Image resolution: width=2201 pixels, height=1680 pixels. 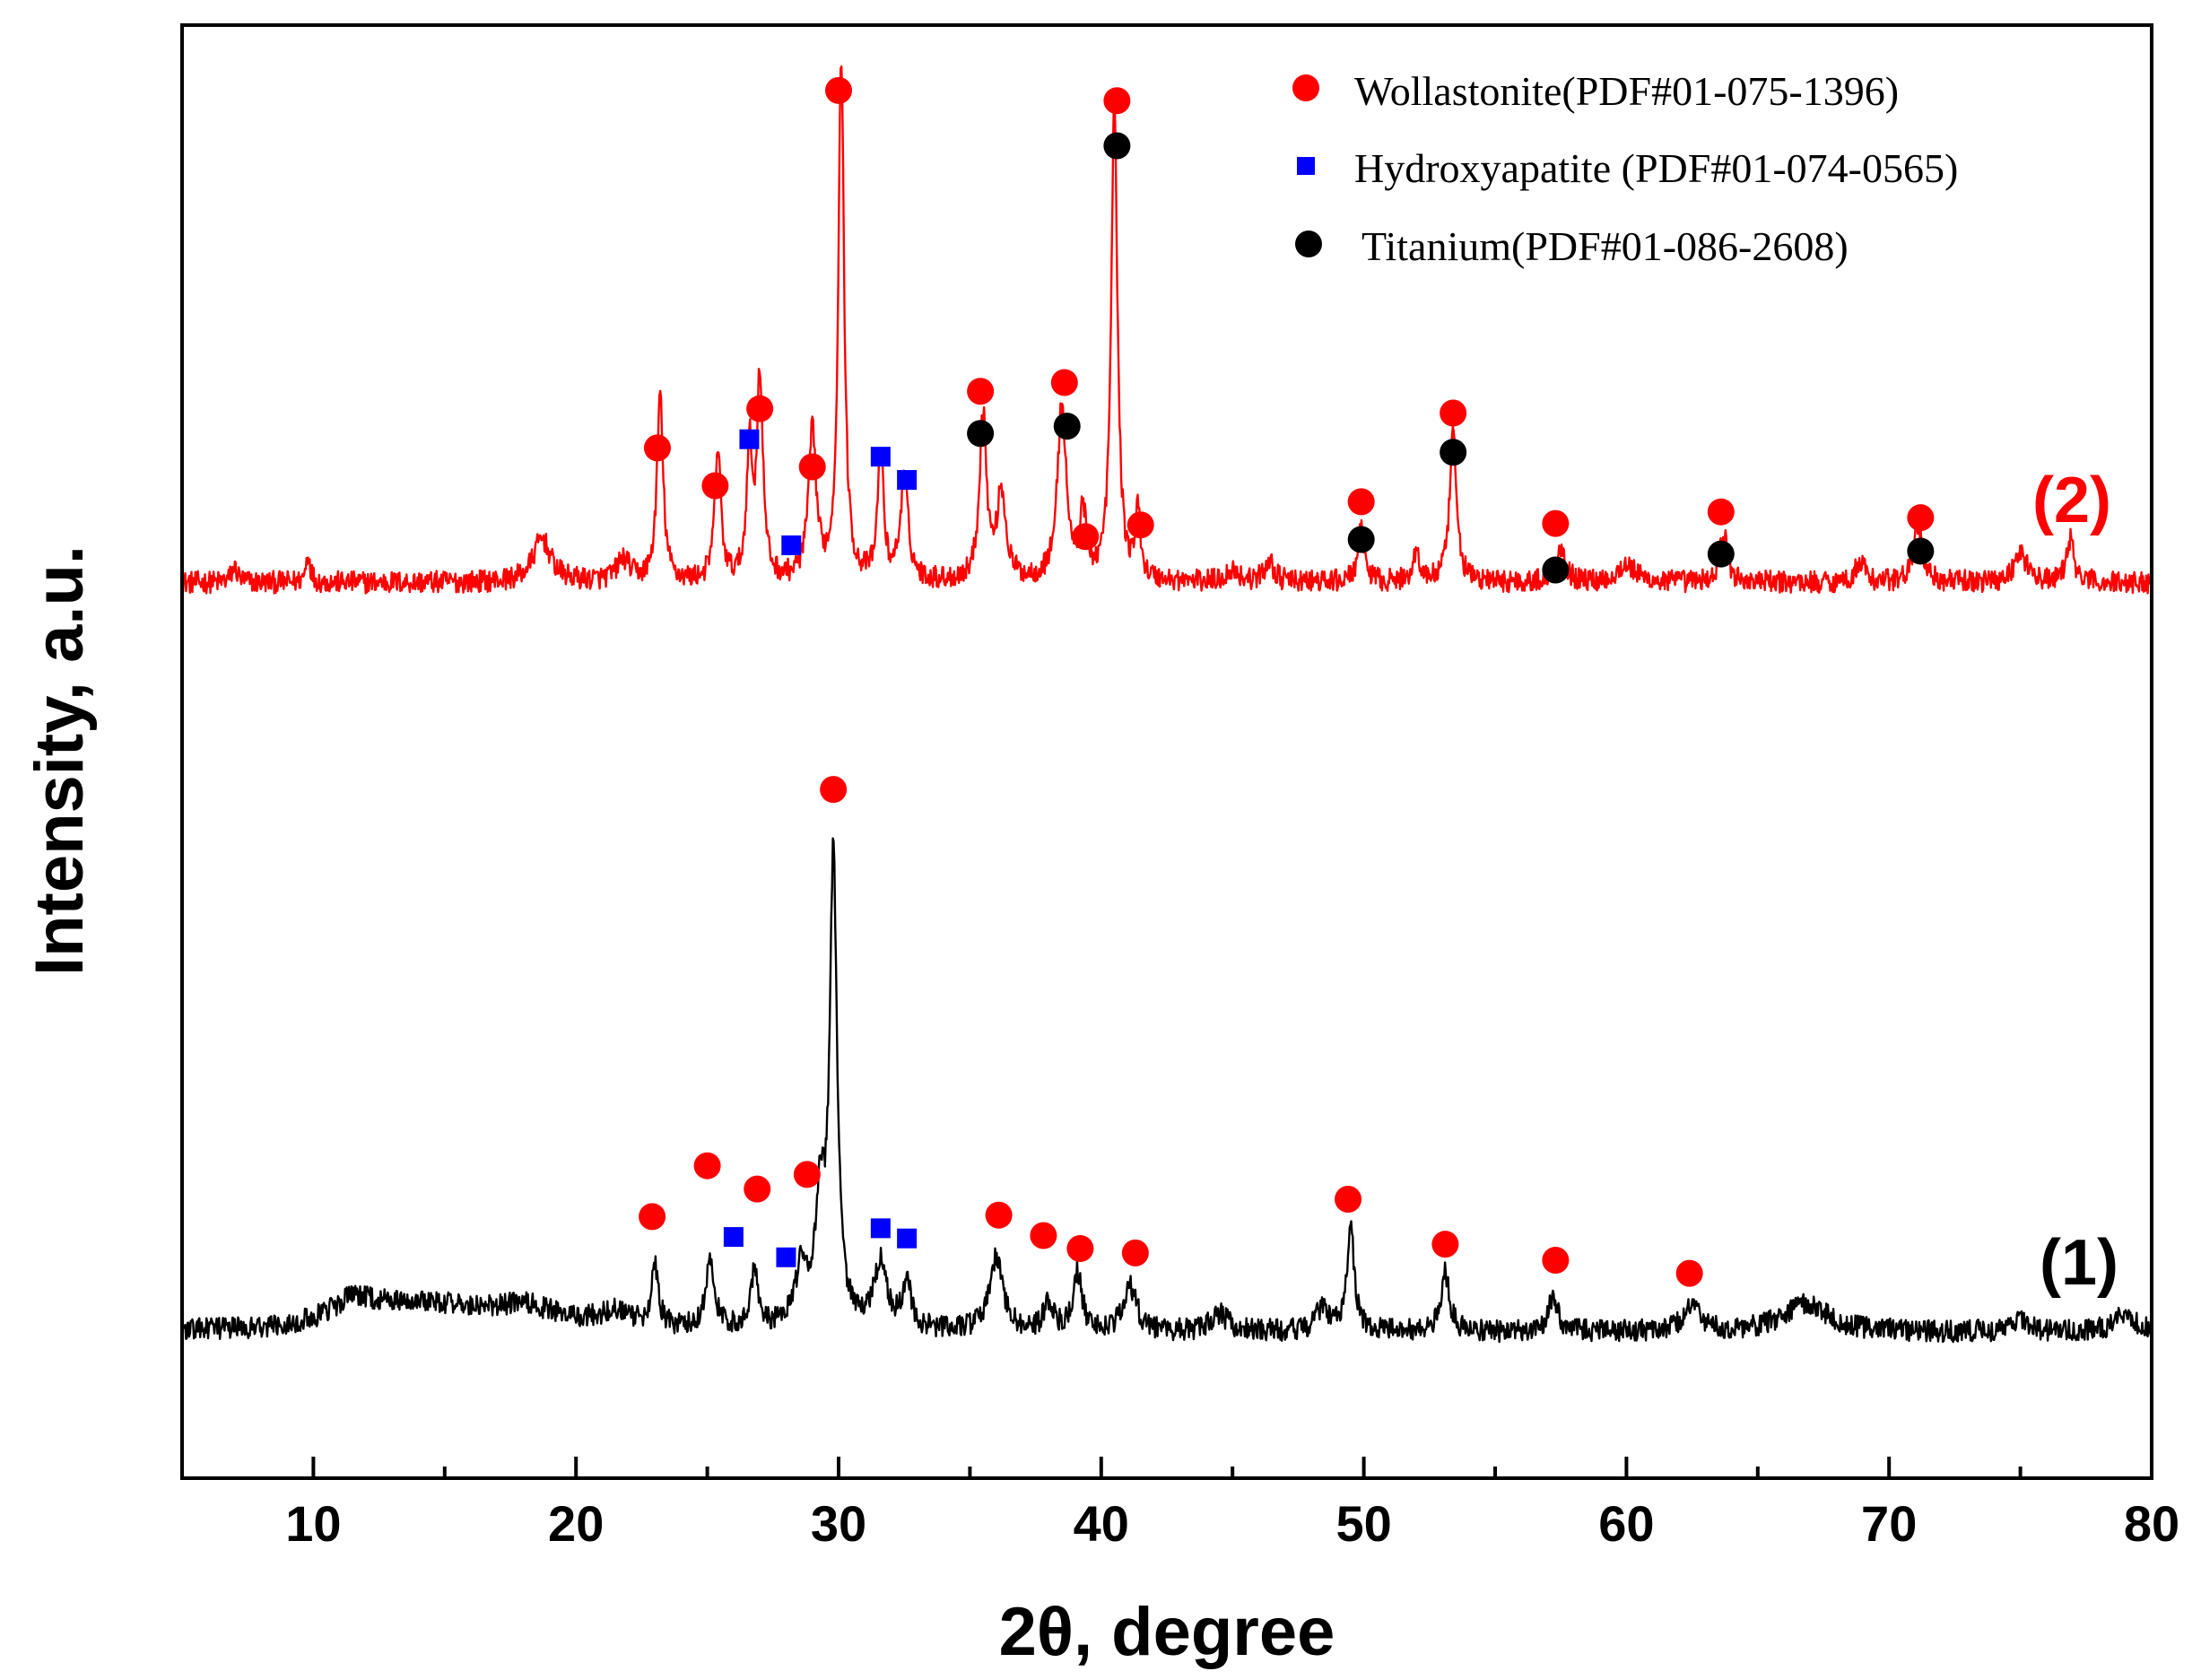 I want to click on legend-hydroxyapatite-label: Hydroxyapatite (PDF#01-074-0565), so click(x=1656, y=168).